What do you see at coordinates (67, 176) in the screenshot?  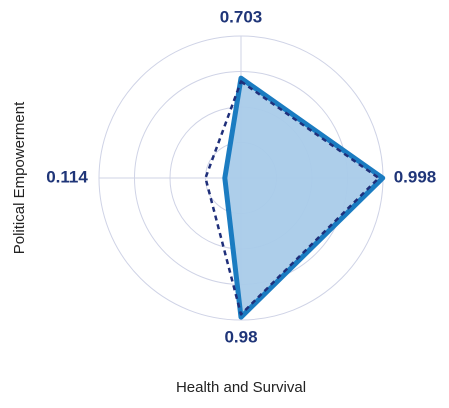 I see `value-label: 0.114` at bounding box center [67, 176].